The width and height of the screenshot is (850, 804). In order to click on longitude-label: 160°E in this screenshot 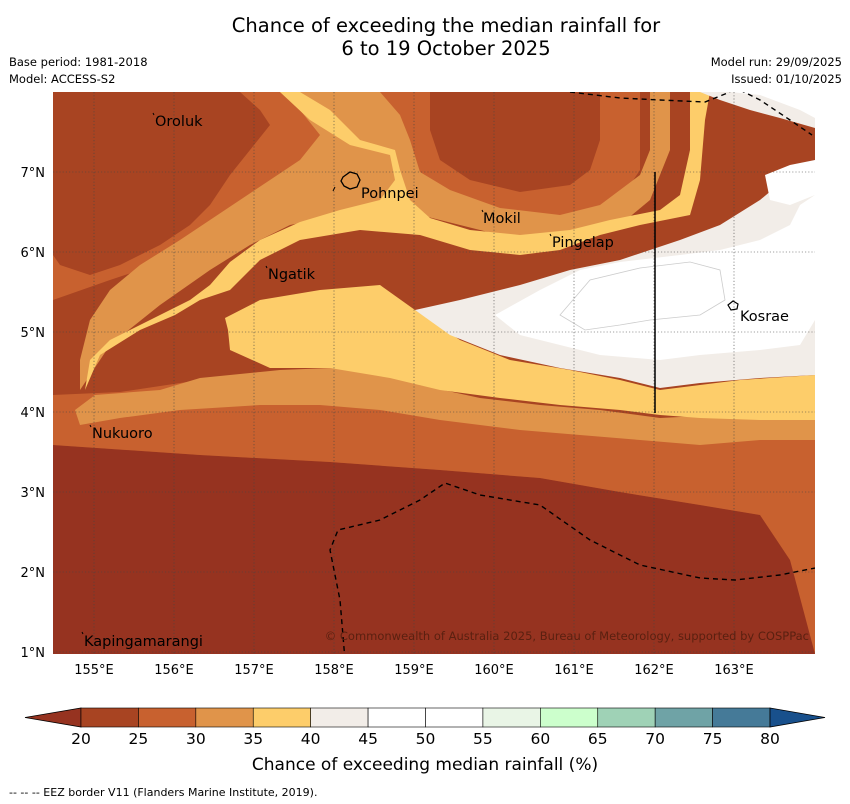, I will do `click(494, 670)`.